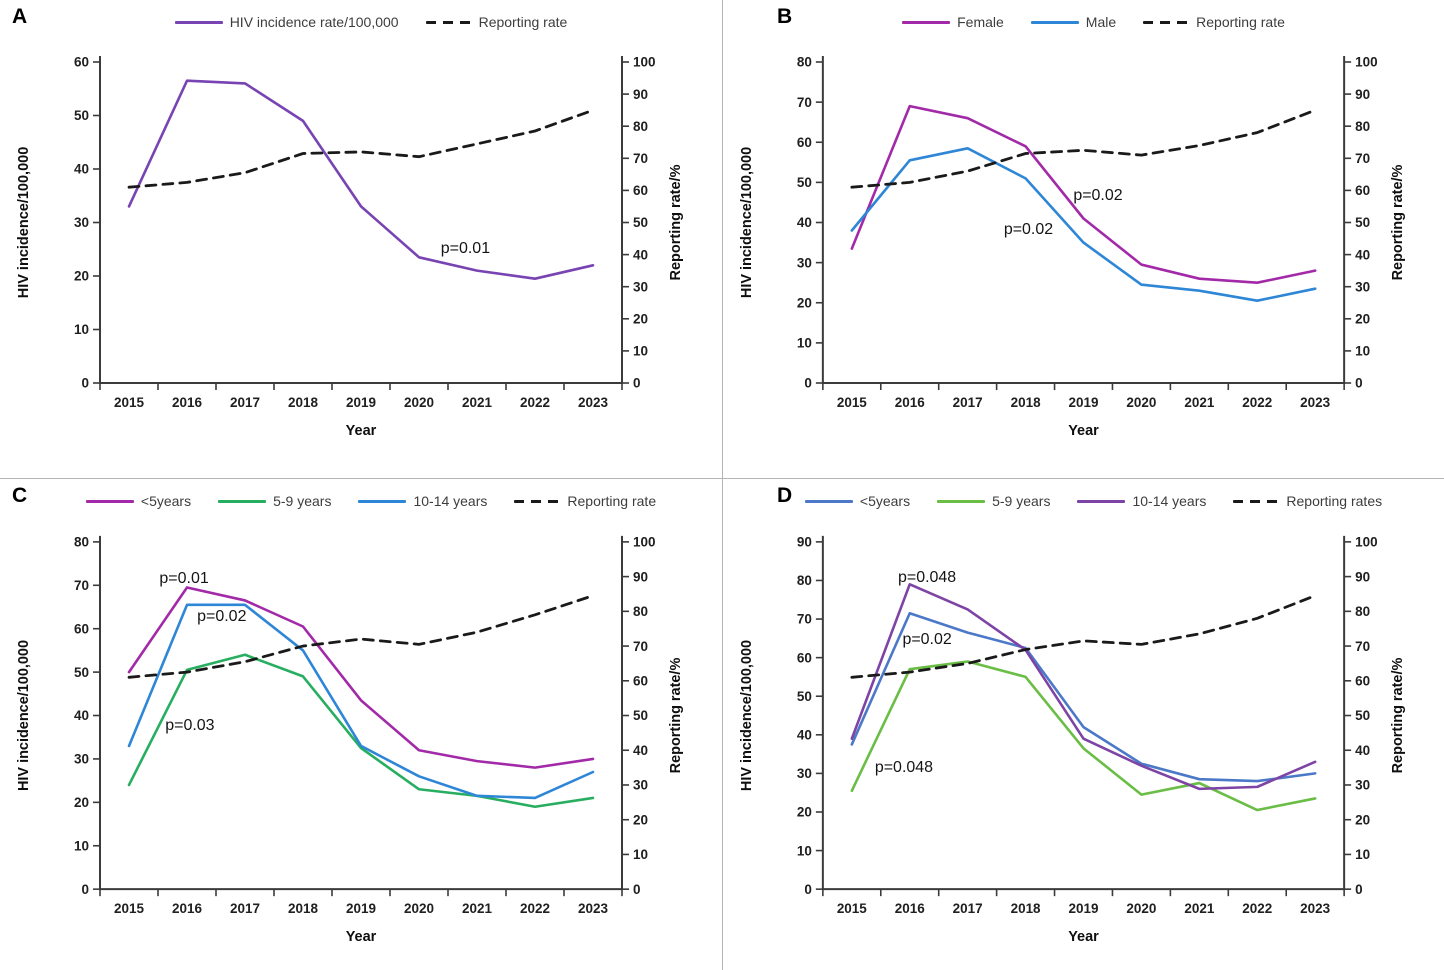 The image size is (1444, 970). What do you see at coordinates (1362, 854) in the screenshot?
I see `right-tick-label: 10` at bounding box center [1362, 854].